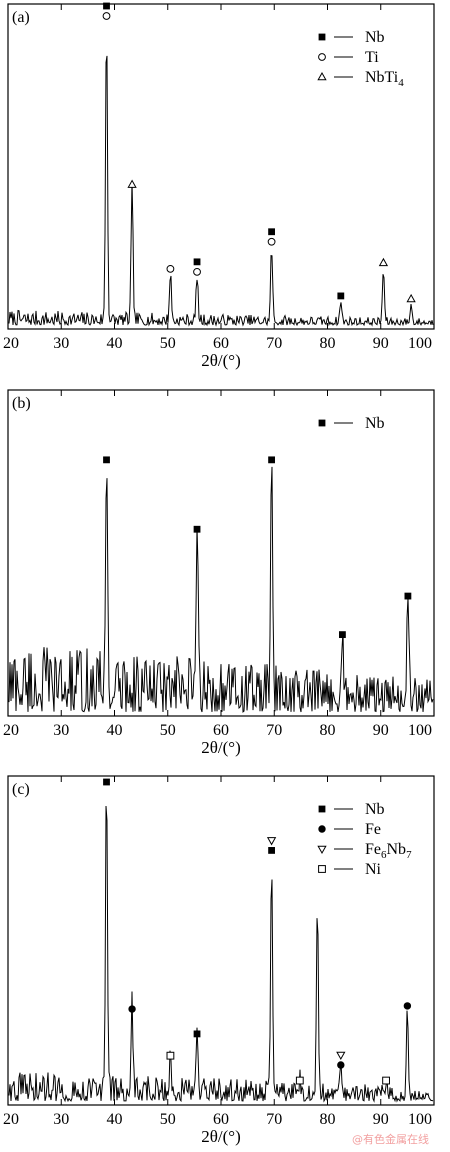  What do you see at coordinates (401, 83) in the screenshot?
I see `legend-subscript: 4` at bounding box center [401, 83].